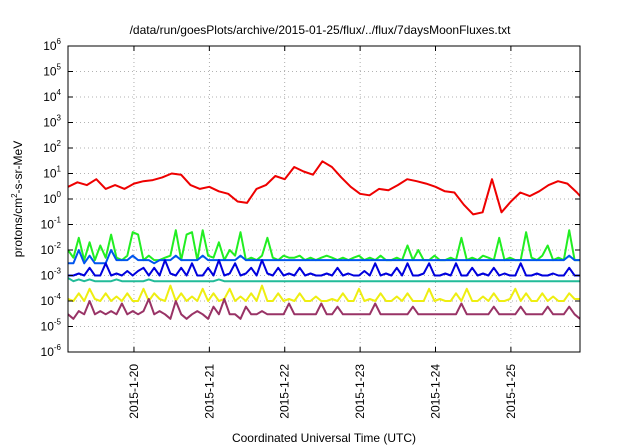 Image resolution: width=640 pixels, height=448 pixels. Describe the element at coordinates (511, 391) in the screenshot. I see `x-tick-label: 2015-1-25` at that location.